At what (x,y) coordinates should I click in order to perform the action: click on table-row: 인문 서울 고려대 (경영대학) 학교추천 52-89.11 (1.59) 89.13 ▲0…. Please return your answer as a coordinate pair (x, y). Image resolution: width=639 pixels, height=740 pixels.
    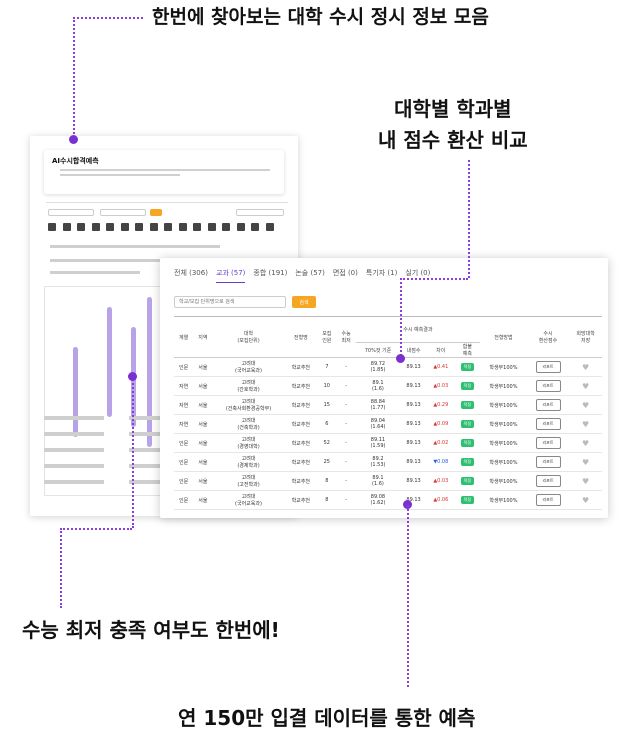
    Looking at the image, I should click on (388, 443).